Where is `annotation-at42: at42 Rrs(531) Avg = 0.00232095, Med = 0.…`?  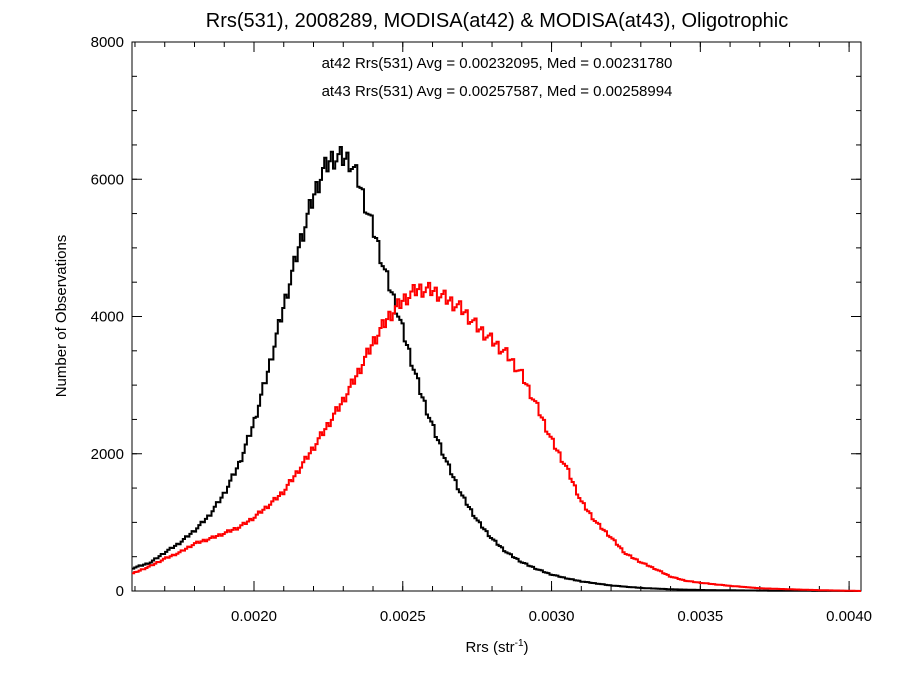 annotation-at42: at42 Rrs(531) Avg = 0.00232095, Med = 0.… is located at coordinates (497, 63).